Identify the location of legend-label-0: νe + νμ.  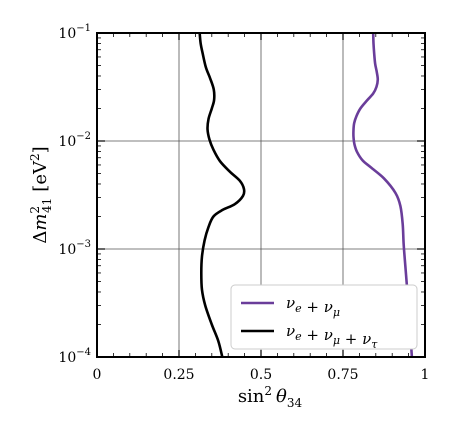
(313, 306).